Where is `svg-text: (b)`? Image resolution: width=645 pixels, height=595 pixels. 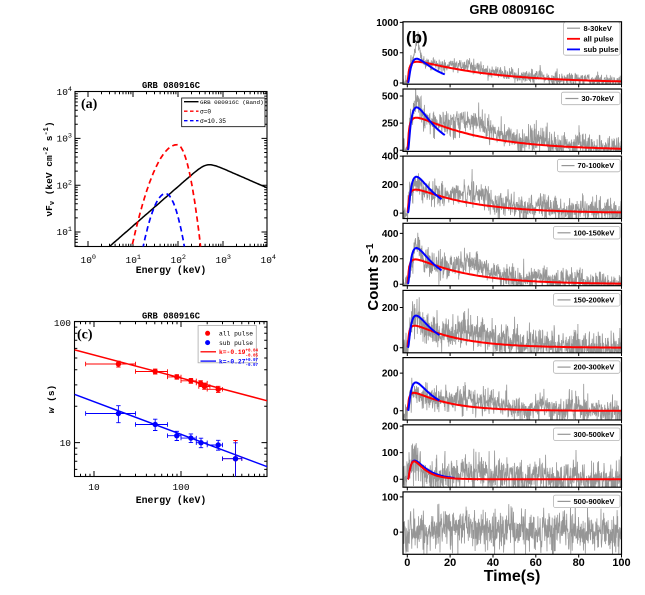
svg-text: (b) is located at coordinates (417, 37).